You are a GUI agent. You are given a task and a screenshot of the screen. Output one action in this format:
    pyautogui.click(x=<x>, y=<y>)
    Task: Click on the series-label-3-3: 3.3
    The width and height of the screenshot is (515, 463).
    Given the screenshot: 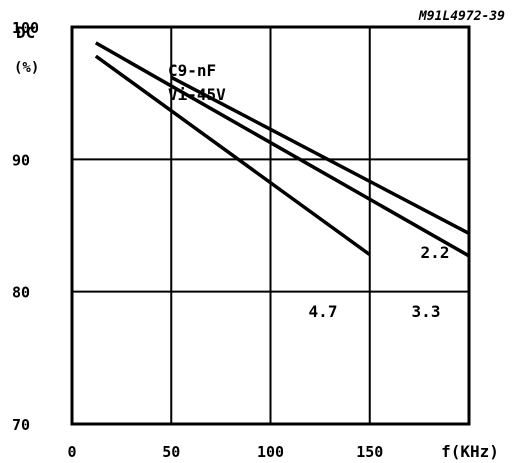 What is the action you would take?
    pyautogui.click(x=426, y=311)
    